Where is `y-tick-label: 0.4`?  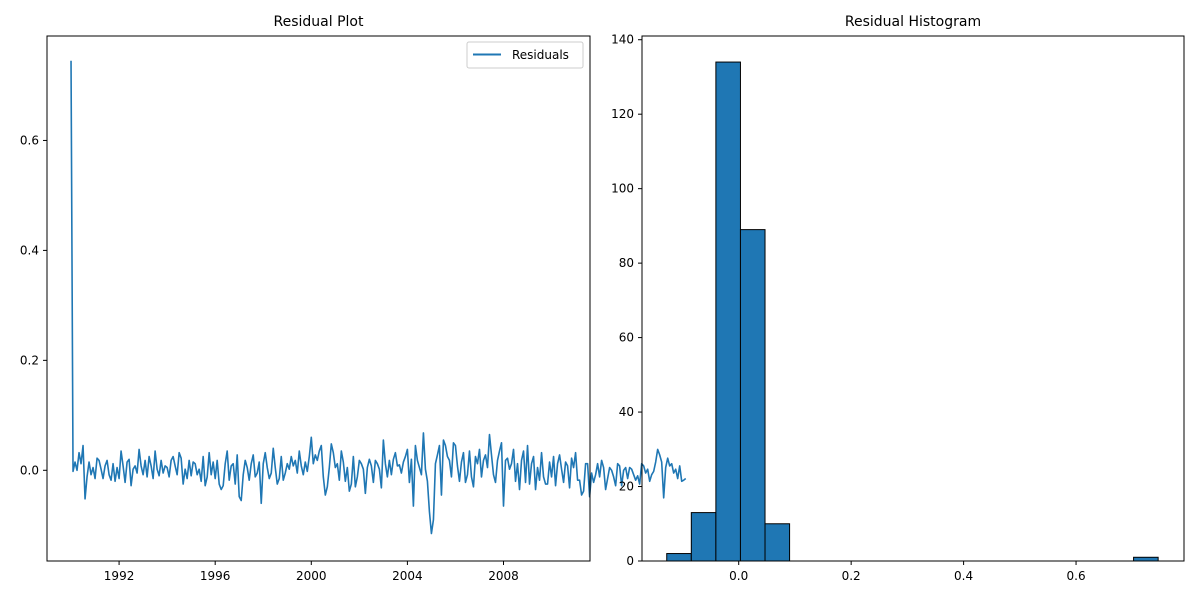 y-tick-label: 0.4 is located at coordinates (29, 250).